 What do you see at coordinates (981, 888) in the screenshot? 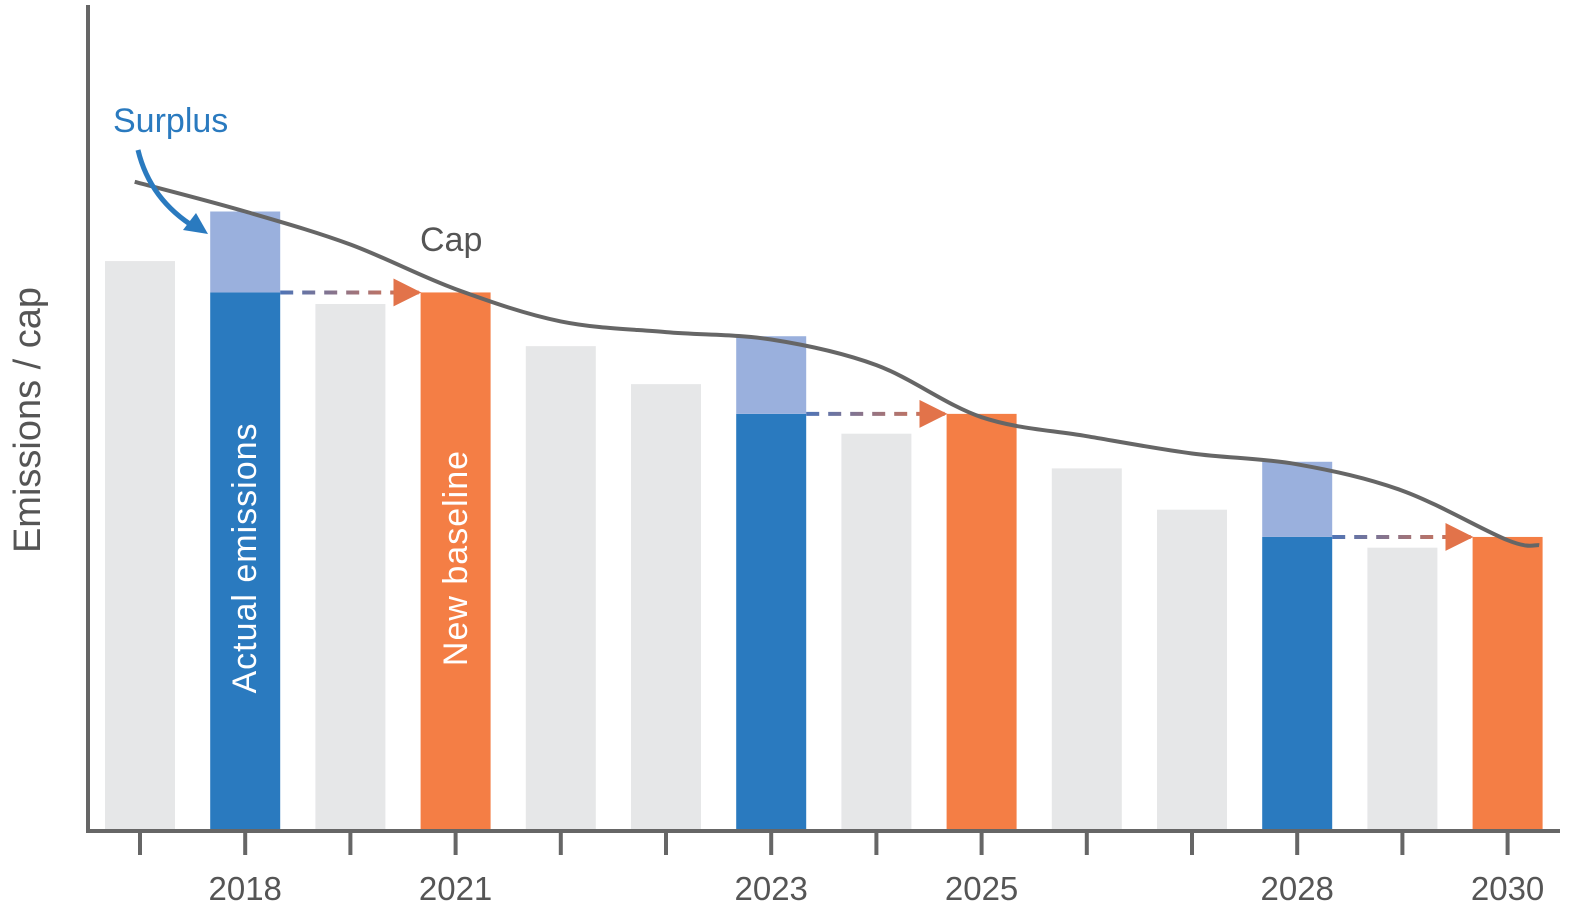
I see `x-tick-label: 2025` at bounding box center [981, 888].